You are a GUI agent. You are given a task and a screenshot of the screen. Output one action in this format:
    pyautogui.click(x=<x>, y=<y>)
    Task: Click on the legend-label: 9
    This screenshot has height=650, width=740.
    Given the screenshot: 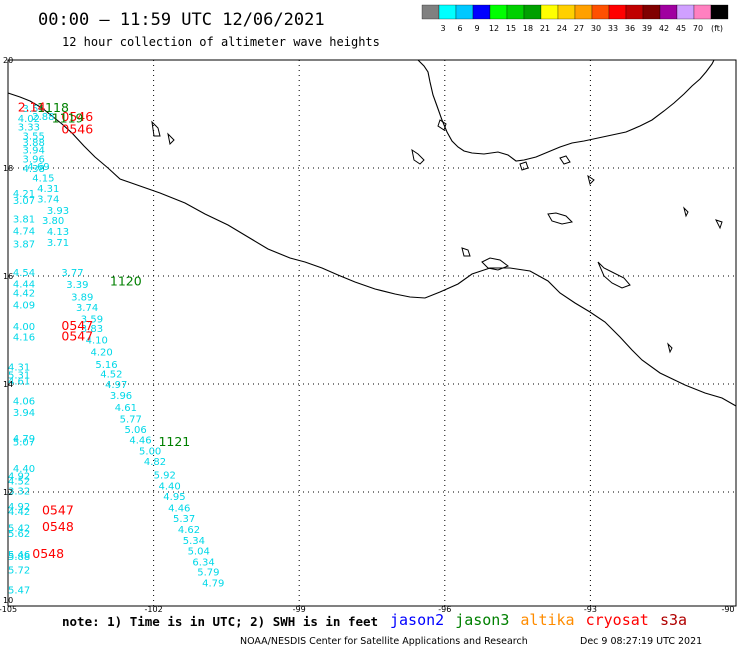 What is the action you would take?
    pyautogui.click(x=476, y=28)
    